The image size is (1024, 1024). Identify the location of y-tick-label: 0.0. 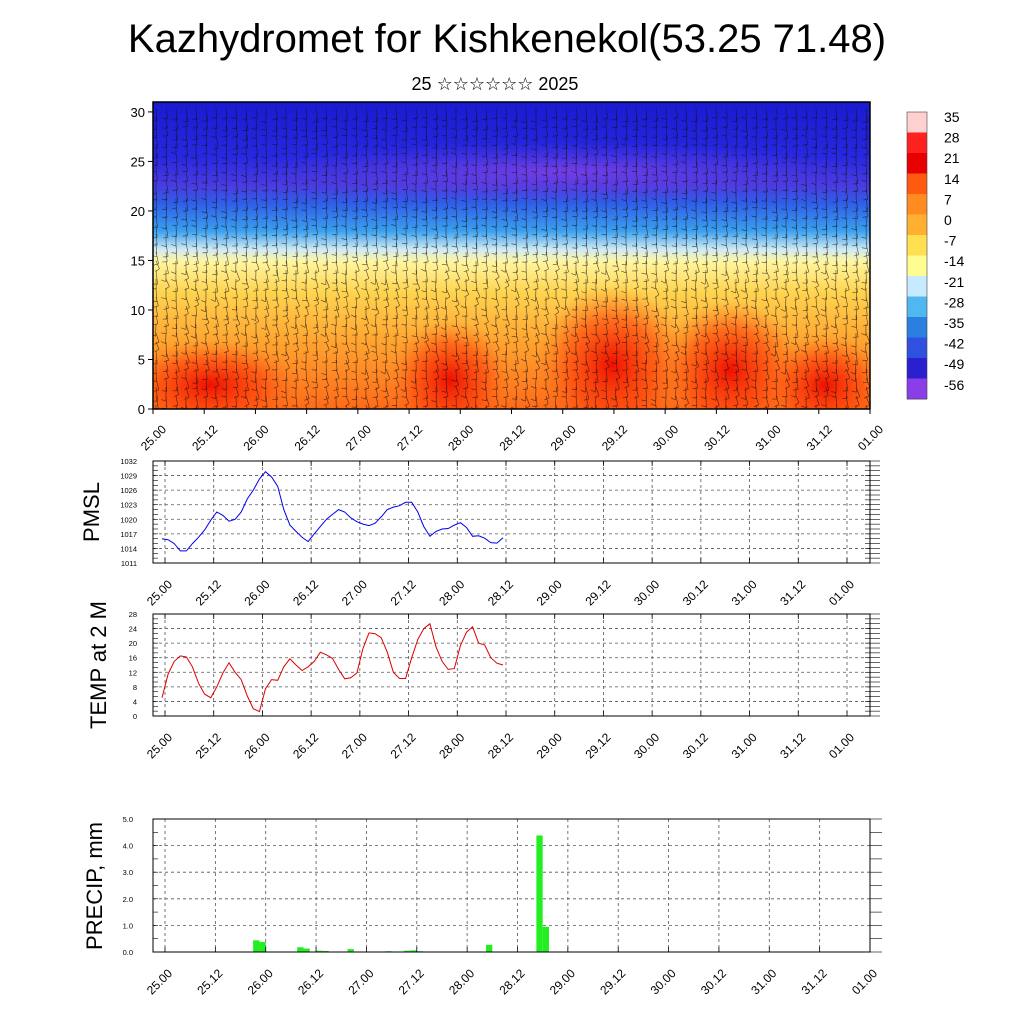
(128, 952).